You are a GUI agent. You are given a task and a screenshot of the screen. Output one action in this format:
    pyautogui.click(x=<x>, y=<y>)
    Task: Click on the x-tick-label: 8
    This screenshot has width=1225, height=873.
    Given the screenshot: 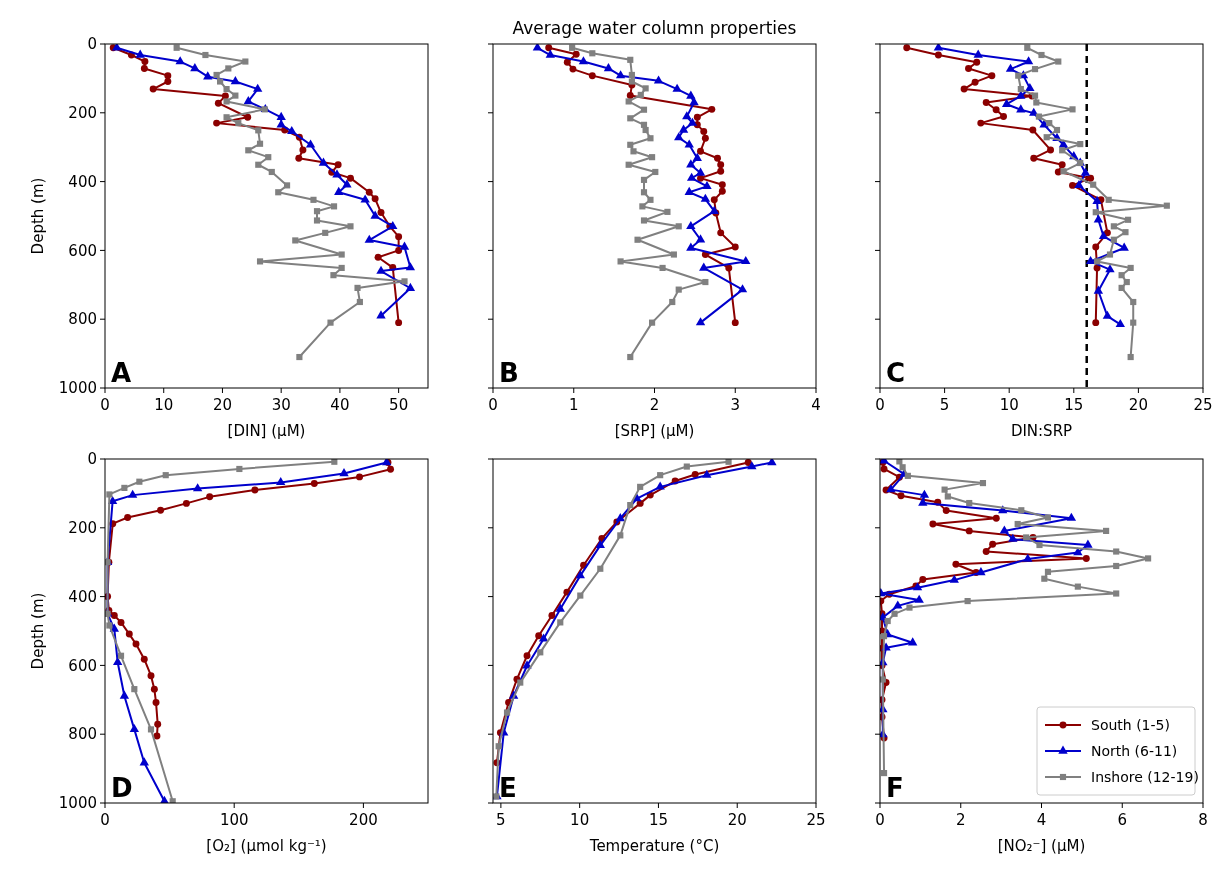 What is the action you would take?
    pyautogui.click(x=1203, y=820)
    